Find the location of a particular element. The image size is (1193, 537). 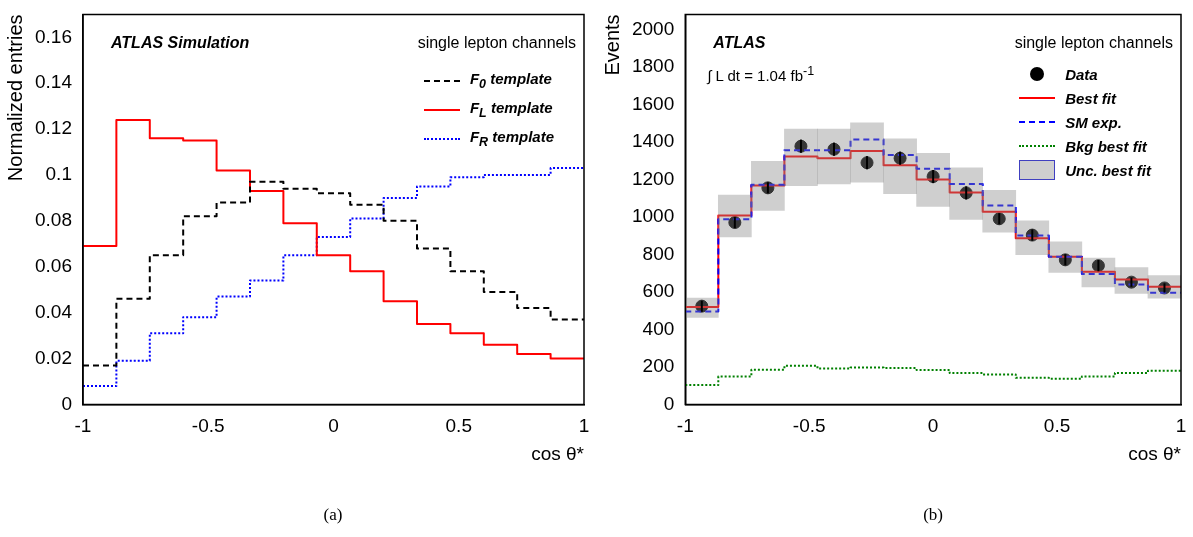

y-tick-label: 0.16 is located at coordinates (53, 36).